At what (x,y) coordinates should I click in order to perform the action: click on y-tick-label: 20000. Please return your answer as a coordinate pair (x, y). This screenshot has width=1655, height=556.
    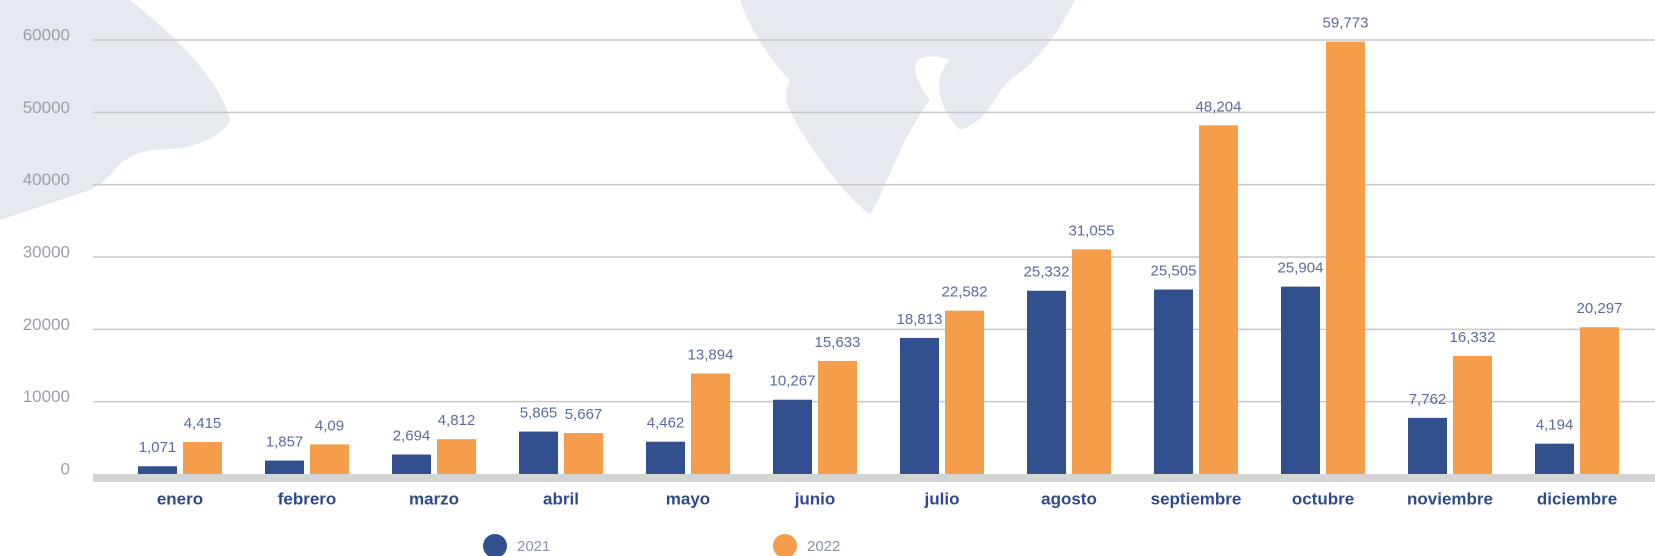
    Looking at the image, I should click on (46, 324).